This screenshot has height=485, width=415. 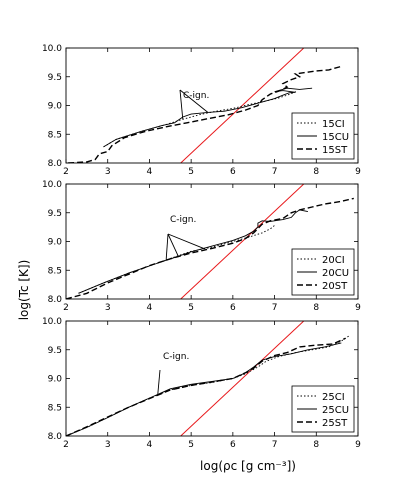 I want to click on series-line-25ST, so click(x=206, y=386).